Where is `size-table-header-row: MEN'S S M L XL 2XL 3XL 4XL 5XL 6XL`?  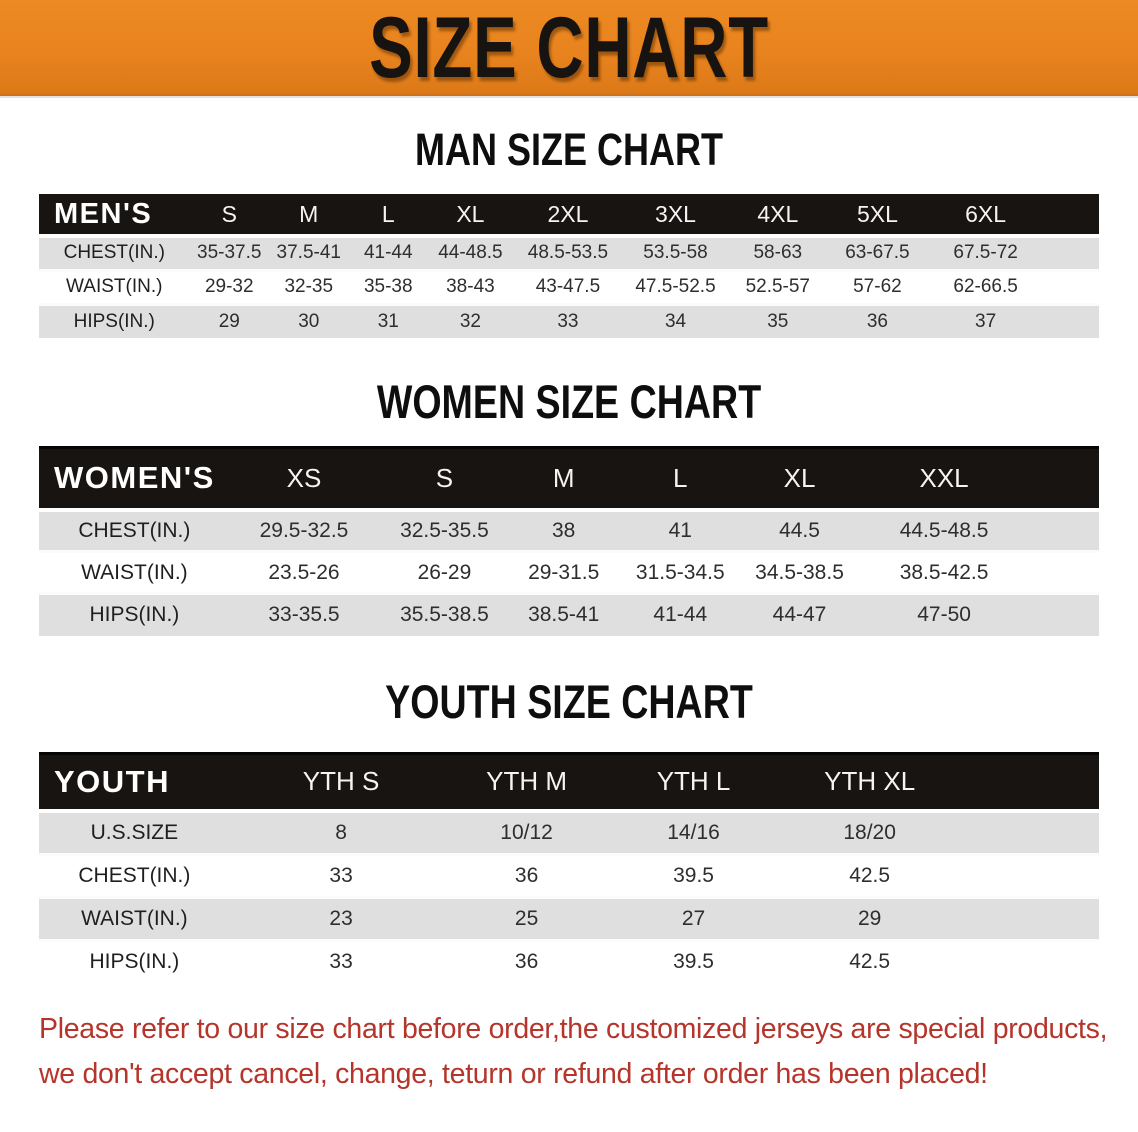
size-table-header-row: MEN'S S M L XL 2XL 3XL 4XL 5XL 6XL is located at coordinates (569, 216).